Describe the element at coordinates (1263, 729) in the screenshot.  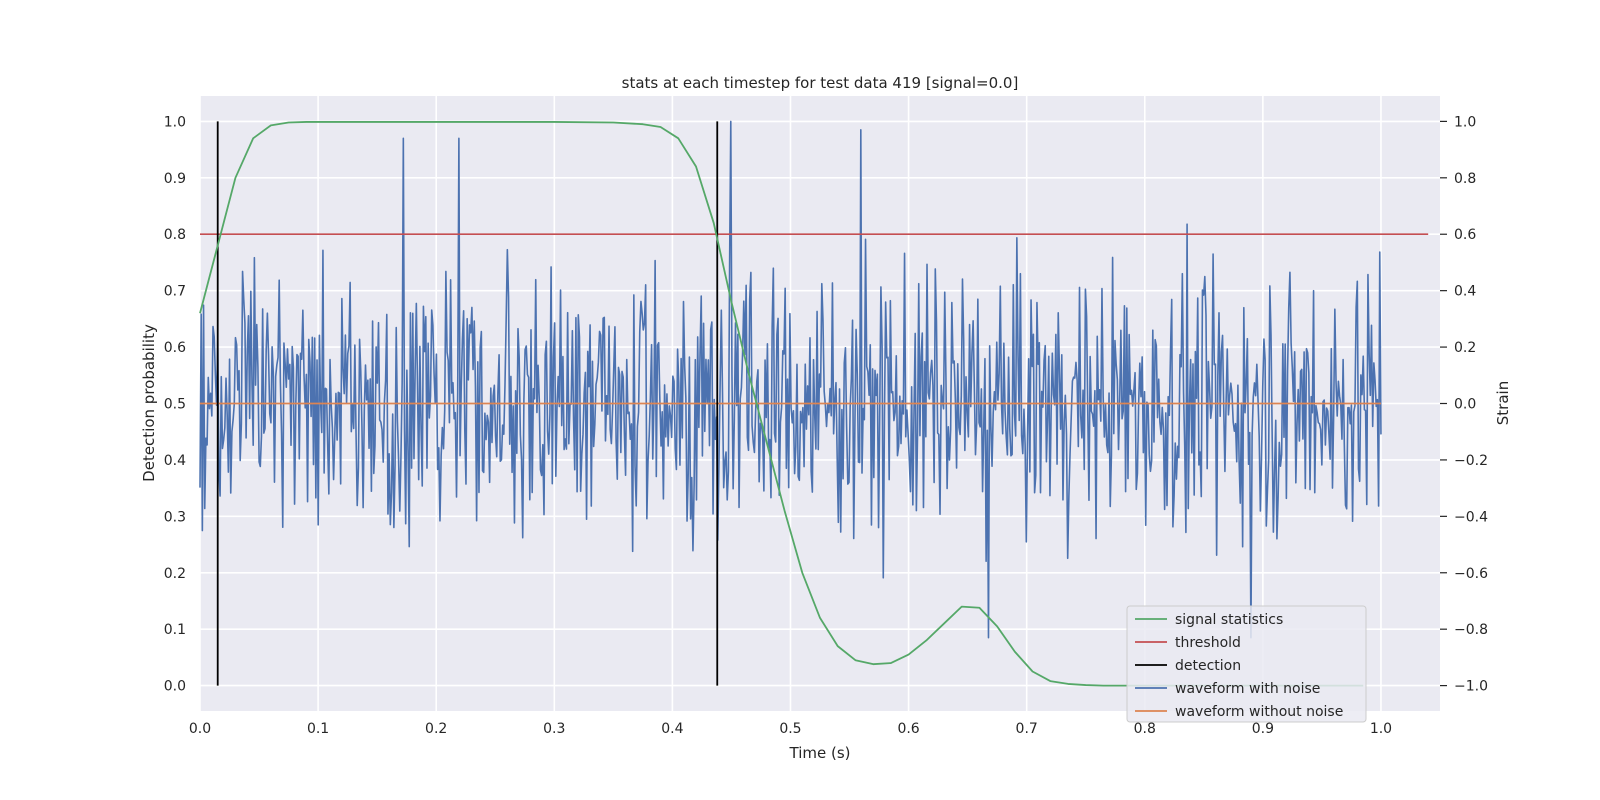
I see `x-tick-label: 0.9` at that location.